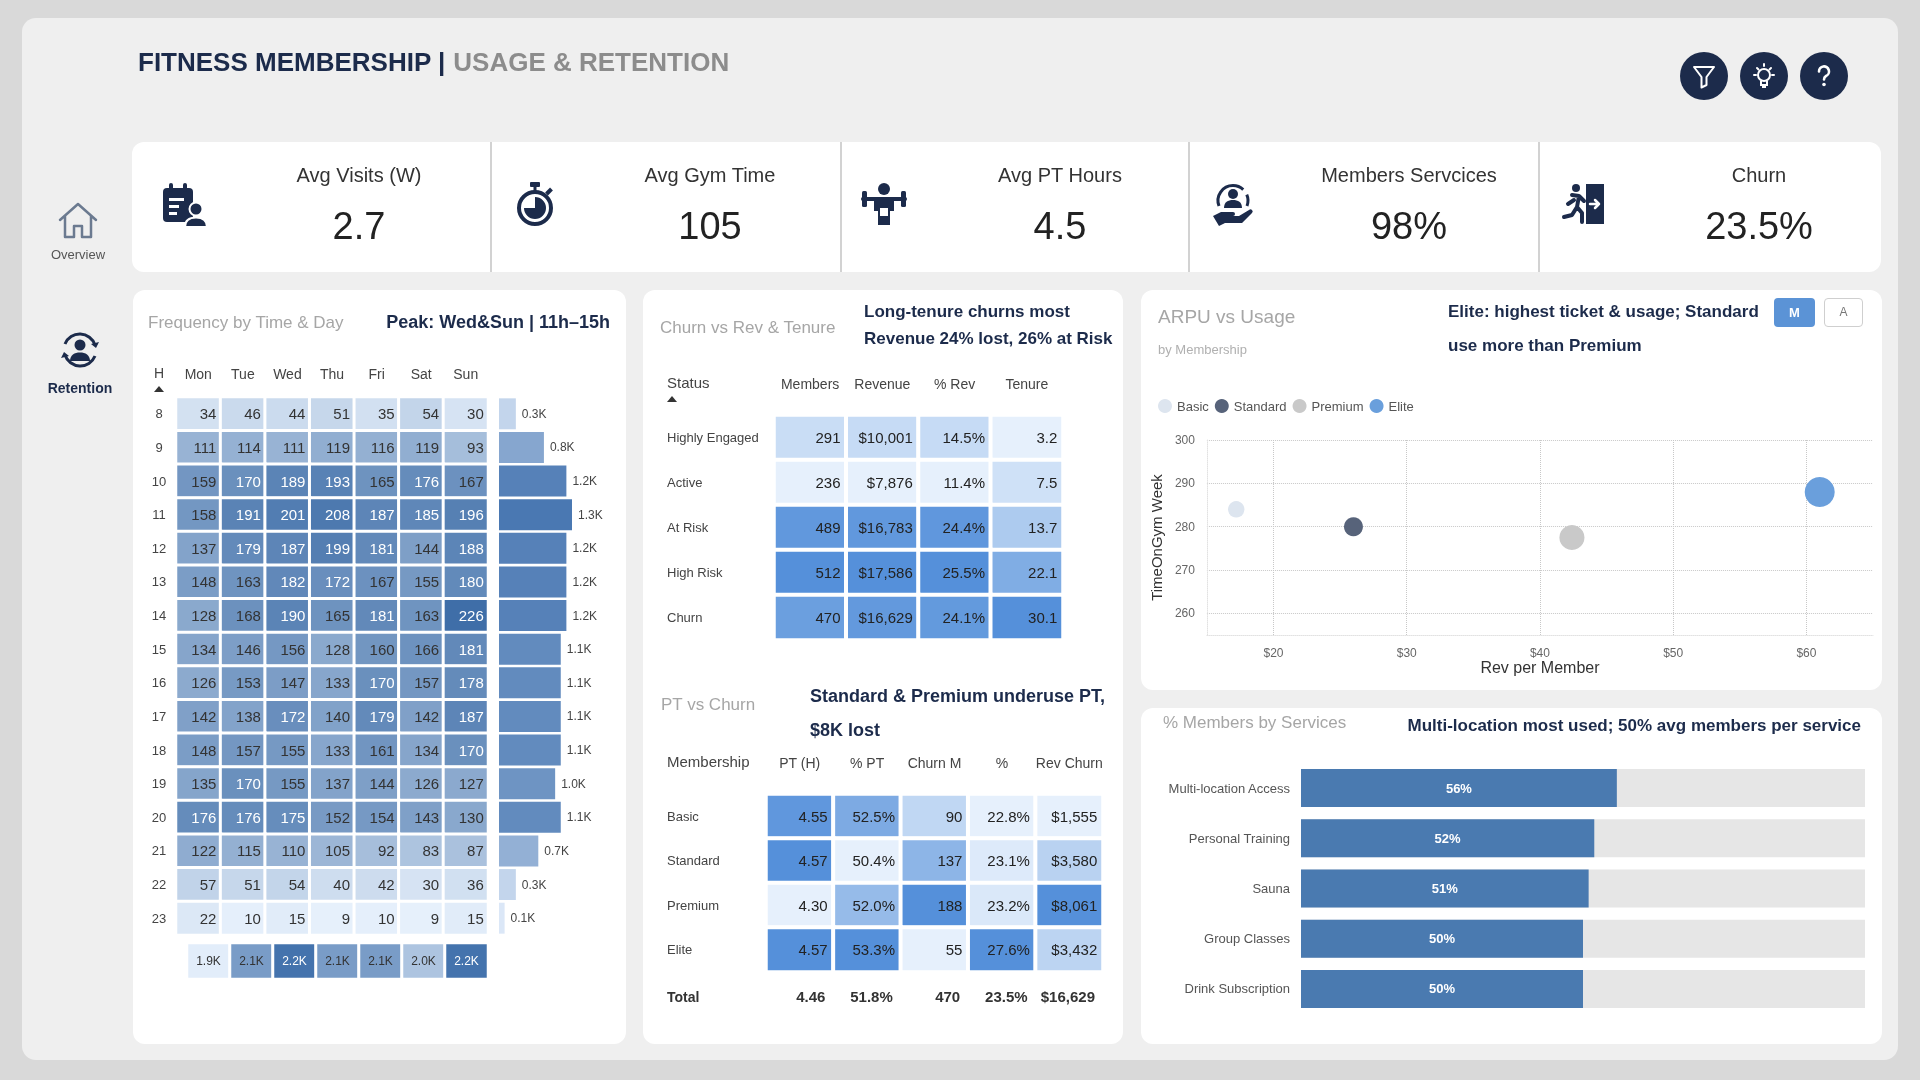 This screenshot has height=1080, width=1920. Describe the element at coordinates (475, 851) in the screenshot. I see `data-label: 87` at that location.